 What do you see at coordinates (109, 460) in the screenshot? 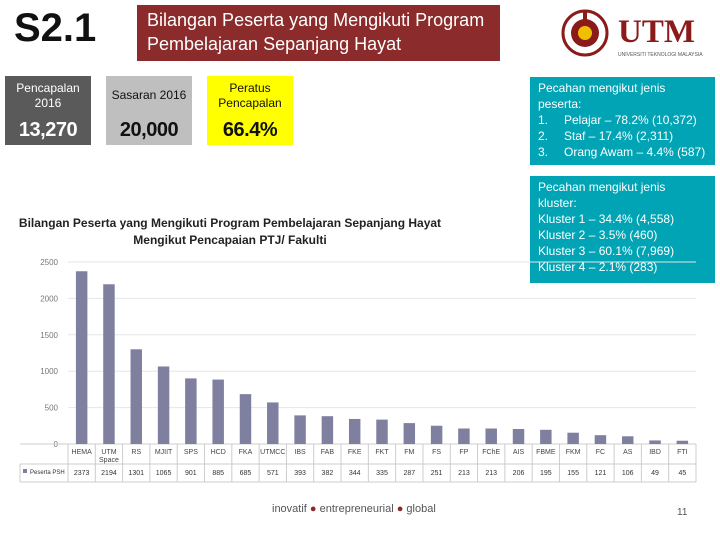
I see `x-tick-label: Space` at bounding box center [109, 460].